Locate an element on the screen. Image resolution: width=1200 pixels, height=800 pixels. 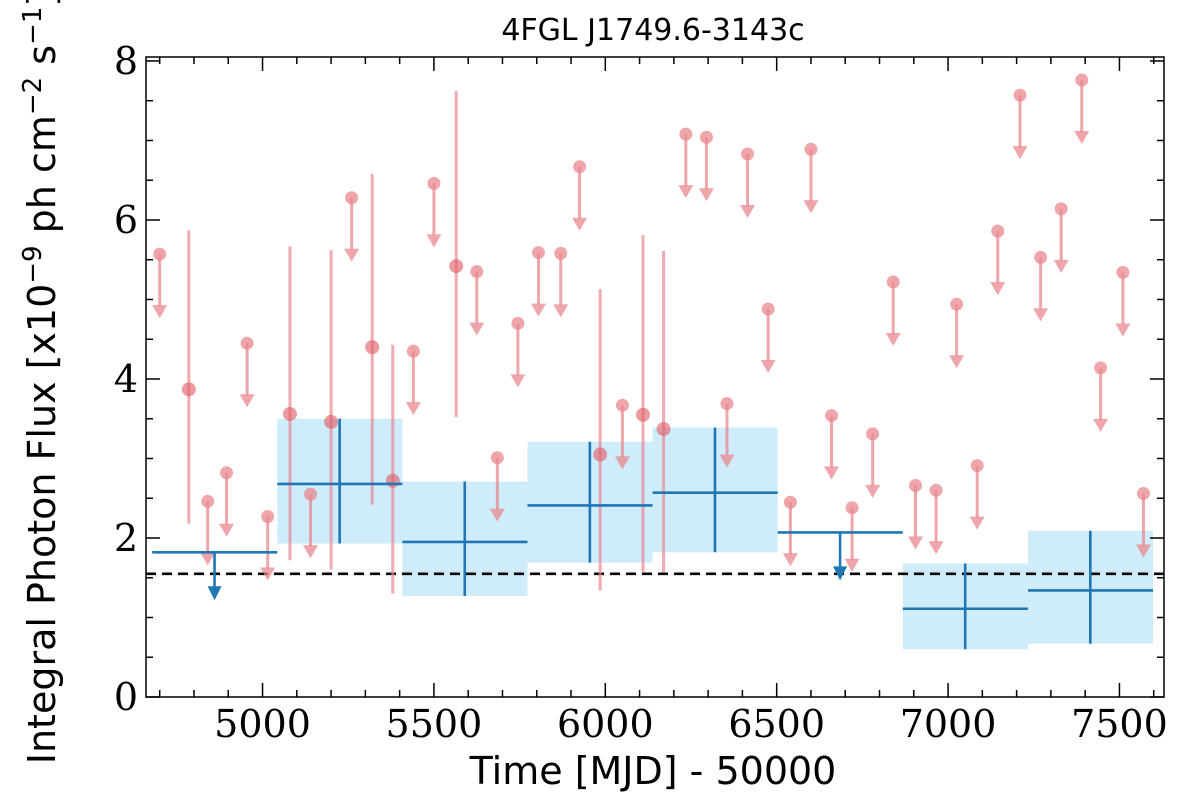
x-tick-label: 7000 is located at coordinates (948, 724).